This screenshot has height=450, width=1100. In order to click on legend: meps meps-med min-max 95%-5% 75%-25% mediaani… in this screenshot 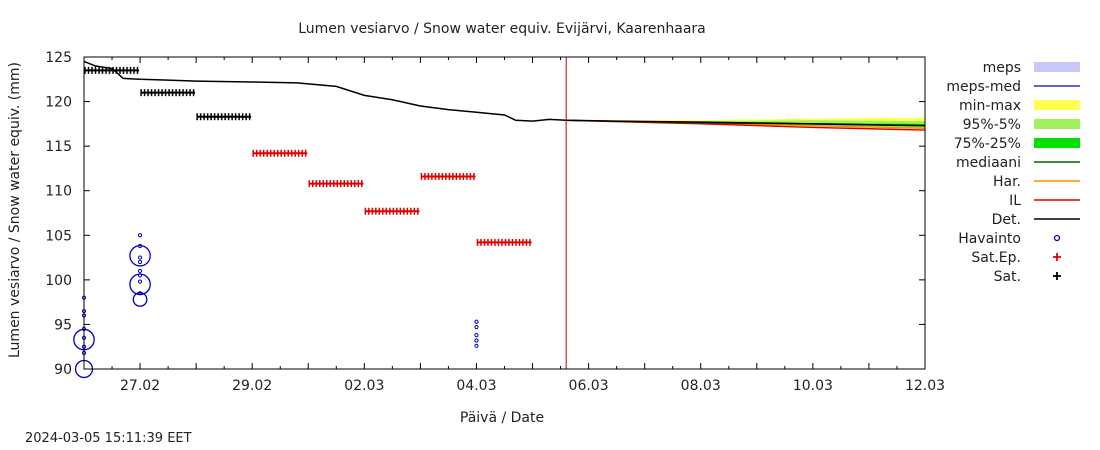, I will do `click(1013, 172)`.